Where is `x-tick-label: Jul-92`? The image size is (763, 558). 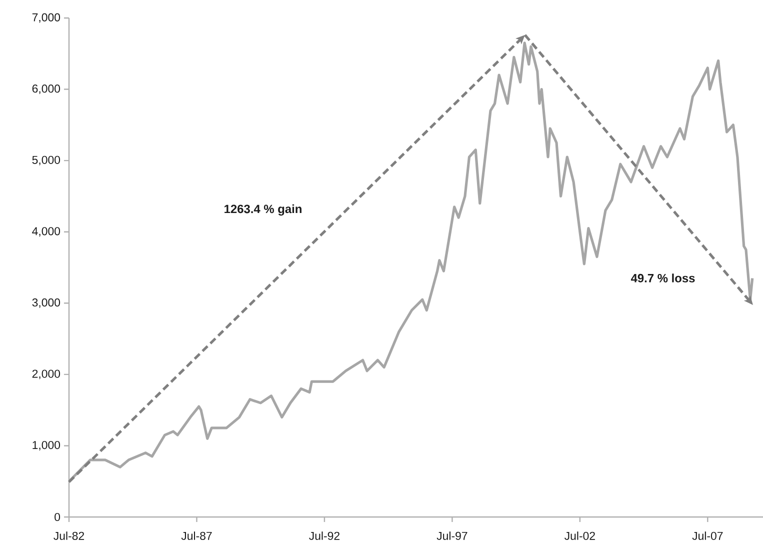
x-tick-label: Jul-92 is located at coordinates (324, 536).